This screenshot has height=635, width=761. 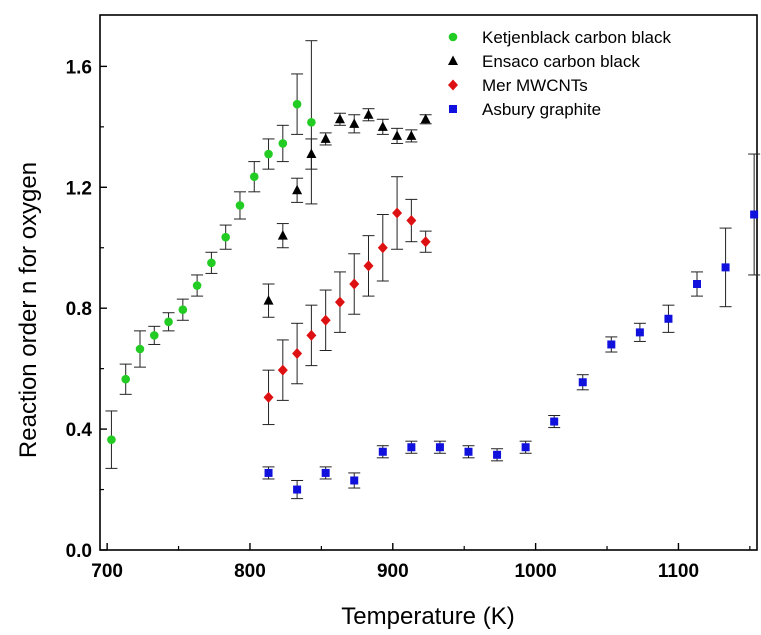 I want to click on y-tick-label: 0.8, so click(x=79, y=309).